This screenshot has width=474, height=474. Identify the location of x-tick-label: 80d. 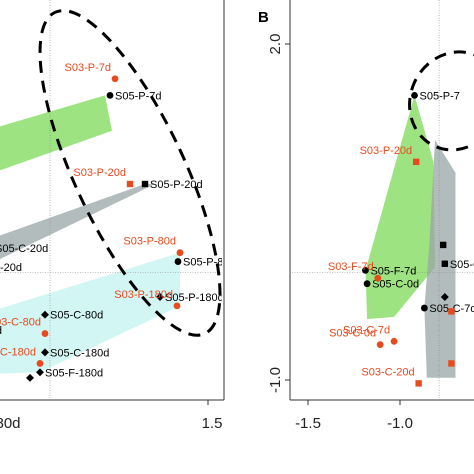
(10, 423).